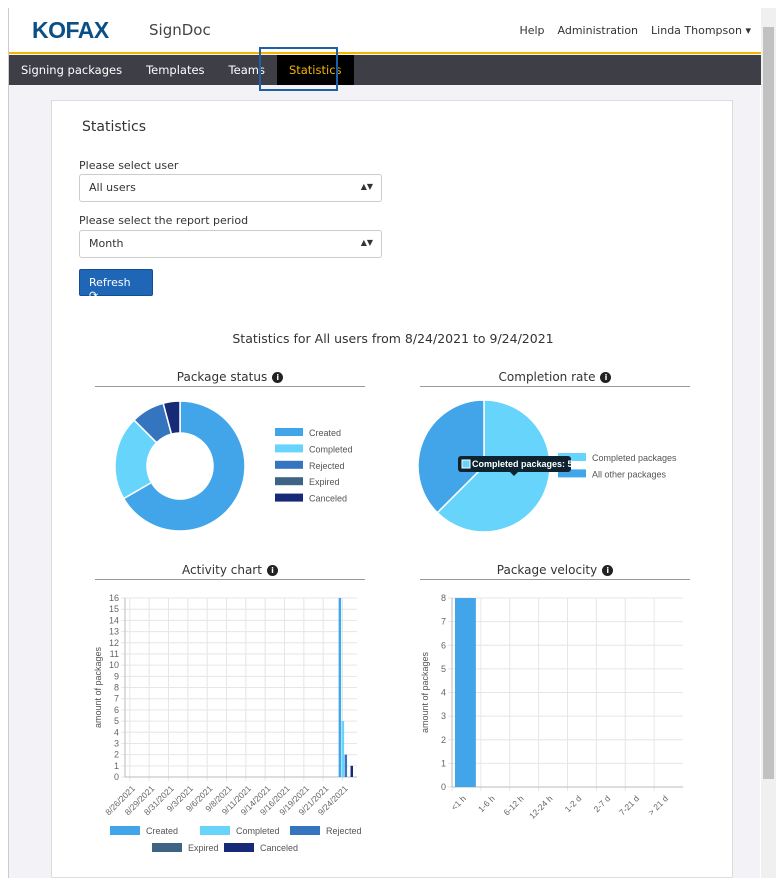 The width and height of the screenshot is (784, 885). What do you see at coordinates (114, 654) in the screenshot?
I see `y-tick-label: 11` at bounding box center [114, 654].